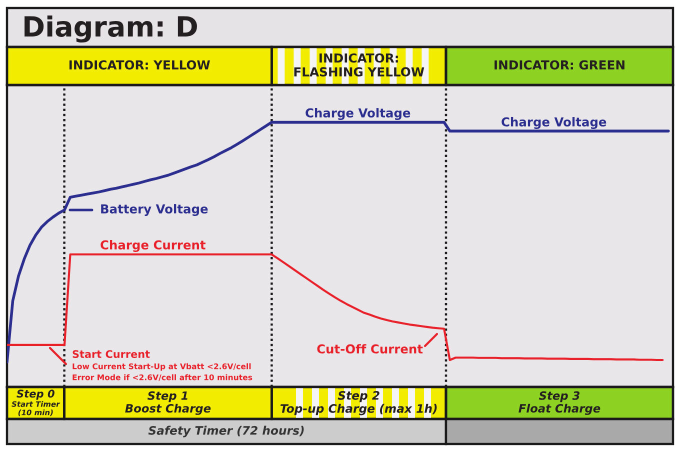 This screenshot has width=682, height=452. Describe the element at coordinates (358, 114) in the screenshot. I see `text: Charge Voltage` at that location.